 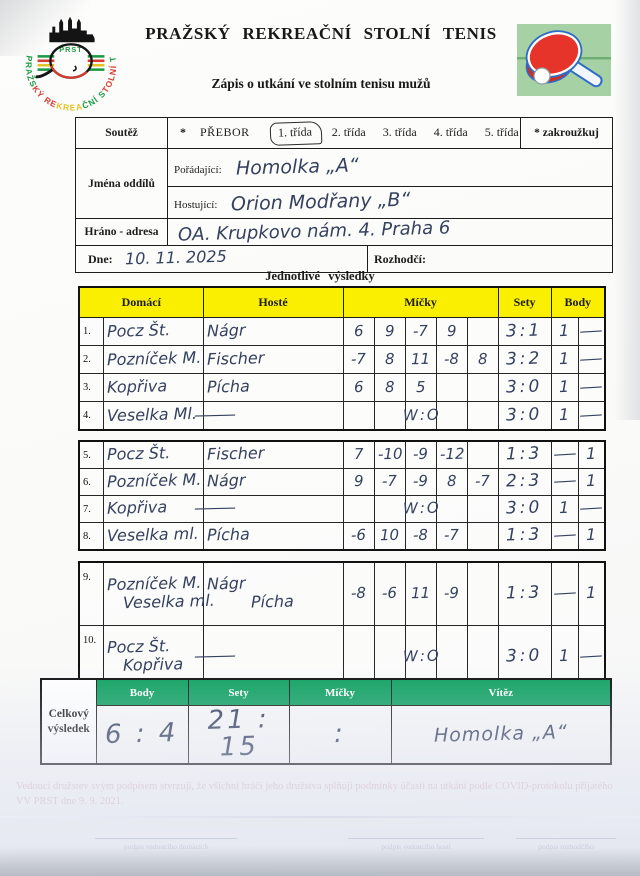 What do you see at coordinates (296, 133) in the screenshot?
I see `competition-class: 1. třída` at bounding box center [296, 133].